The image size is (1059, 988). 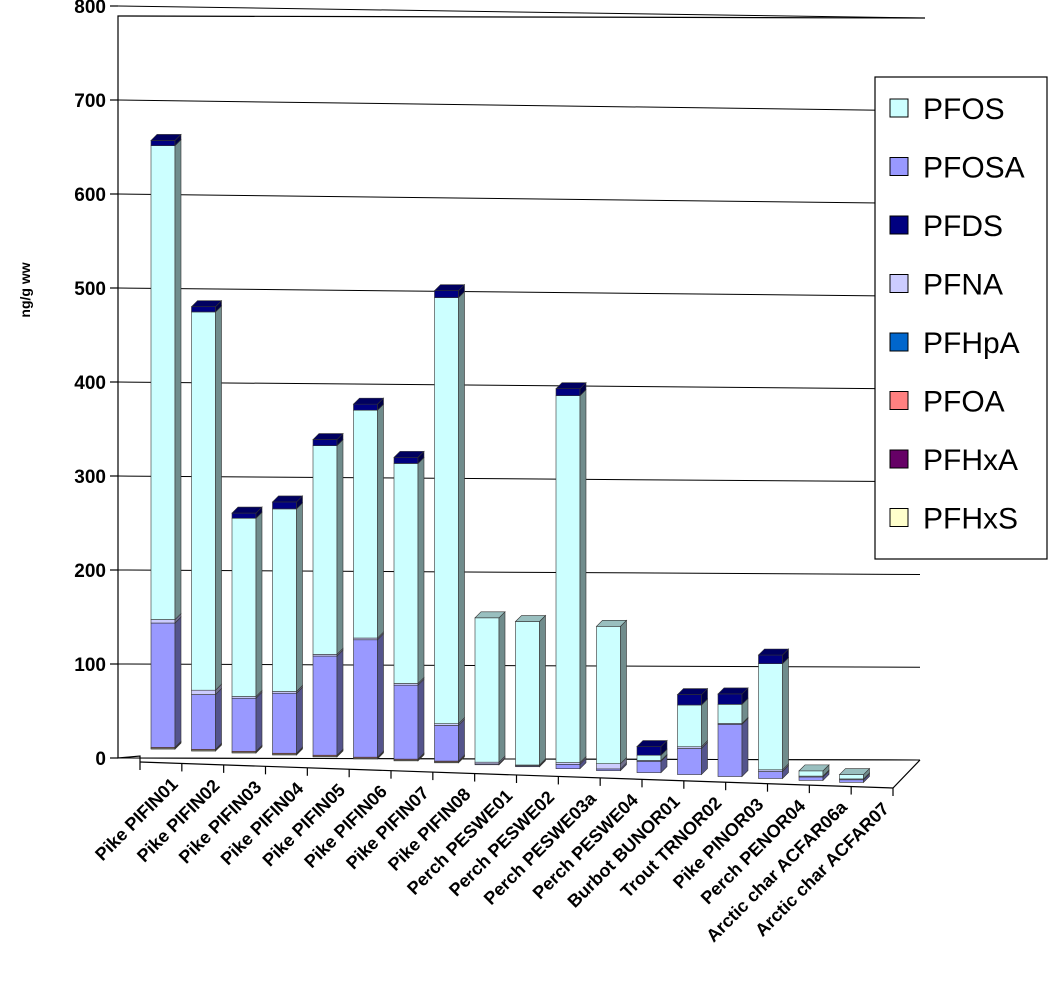 I want to click on y-tick-label: 700, so click(x=90, y=101).